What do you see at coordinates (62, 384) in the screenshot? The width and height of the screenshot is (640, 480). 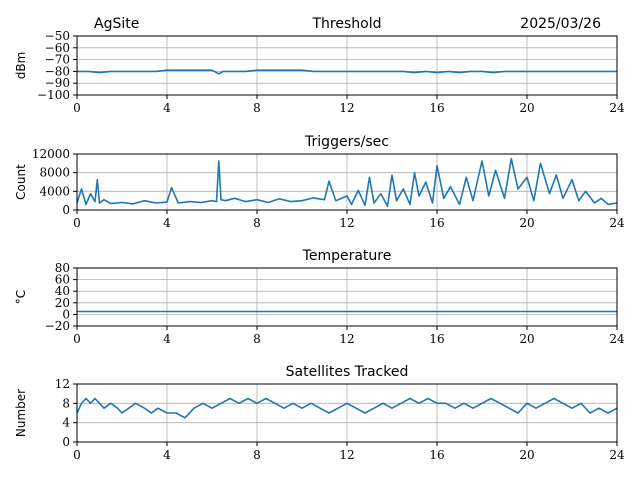 I see `y-tick-label: 12` at bounding box center [62, 384].